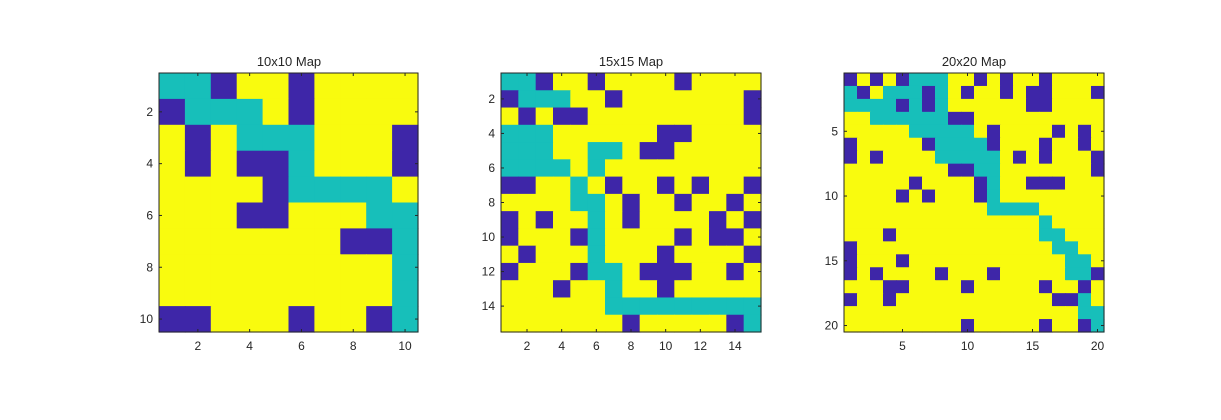 This screenshot has width=1221, height=420. I want to click on axes-frame-20x20, so click(974, 202).